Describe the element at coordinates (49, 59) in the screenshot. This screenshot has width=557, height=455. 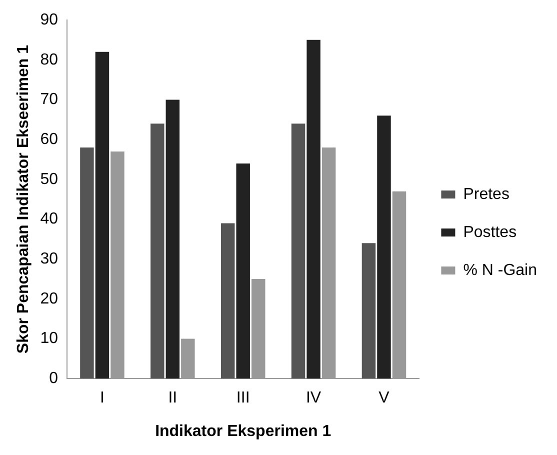
I see `y-tick-label: 80` at that location.